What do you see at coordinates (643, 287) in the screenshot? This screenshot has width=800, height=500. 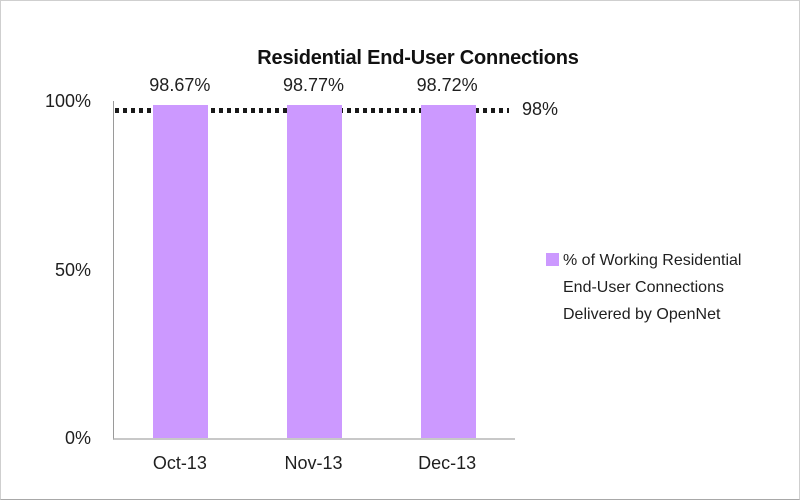 I see `legend-line-2: End-User Connections` at bounding box center [643, 287].